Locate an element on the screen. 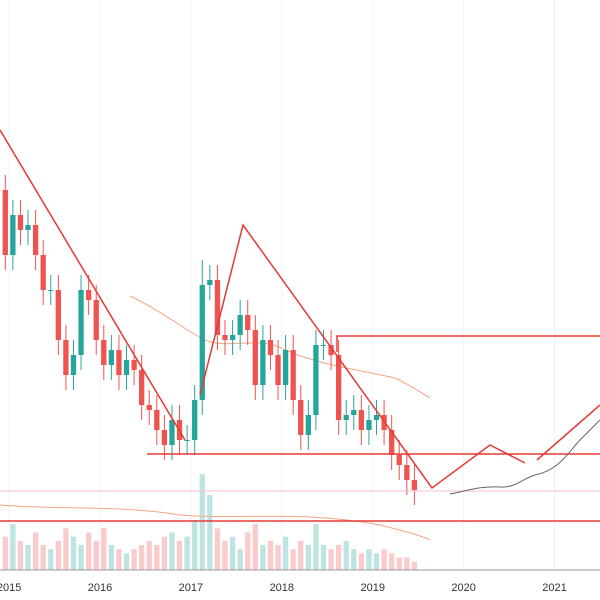  x-tick-label: 2019 is located at coordinates (372, 588).